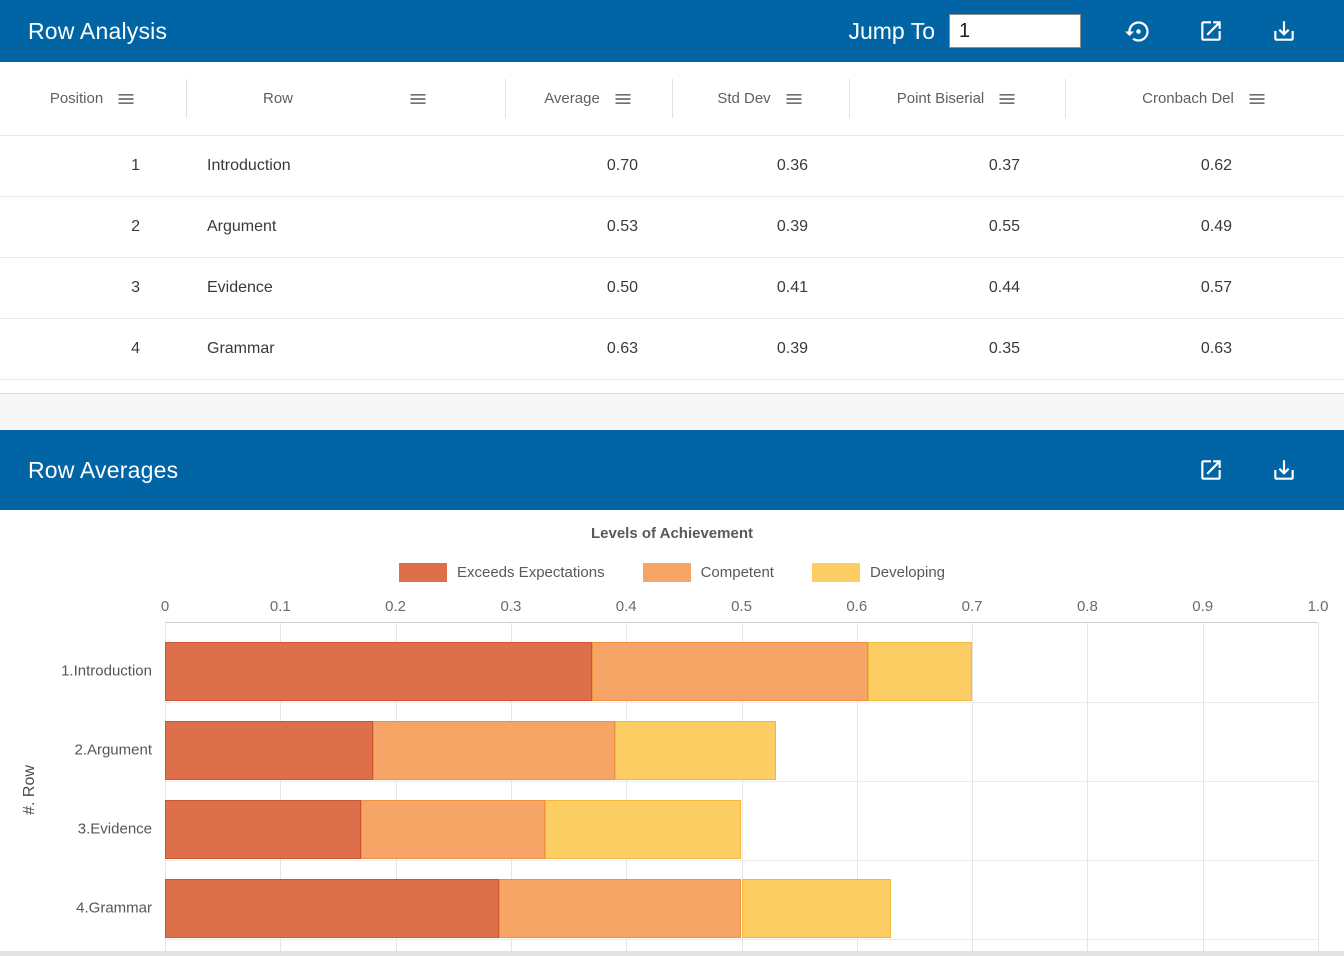 The height and width of the screenshot is (956, 1344). Describe the element at coordinates (242, 226) in the screenshot. I see `cell-row: Argument` at that location.